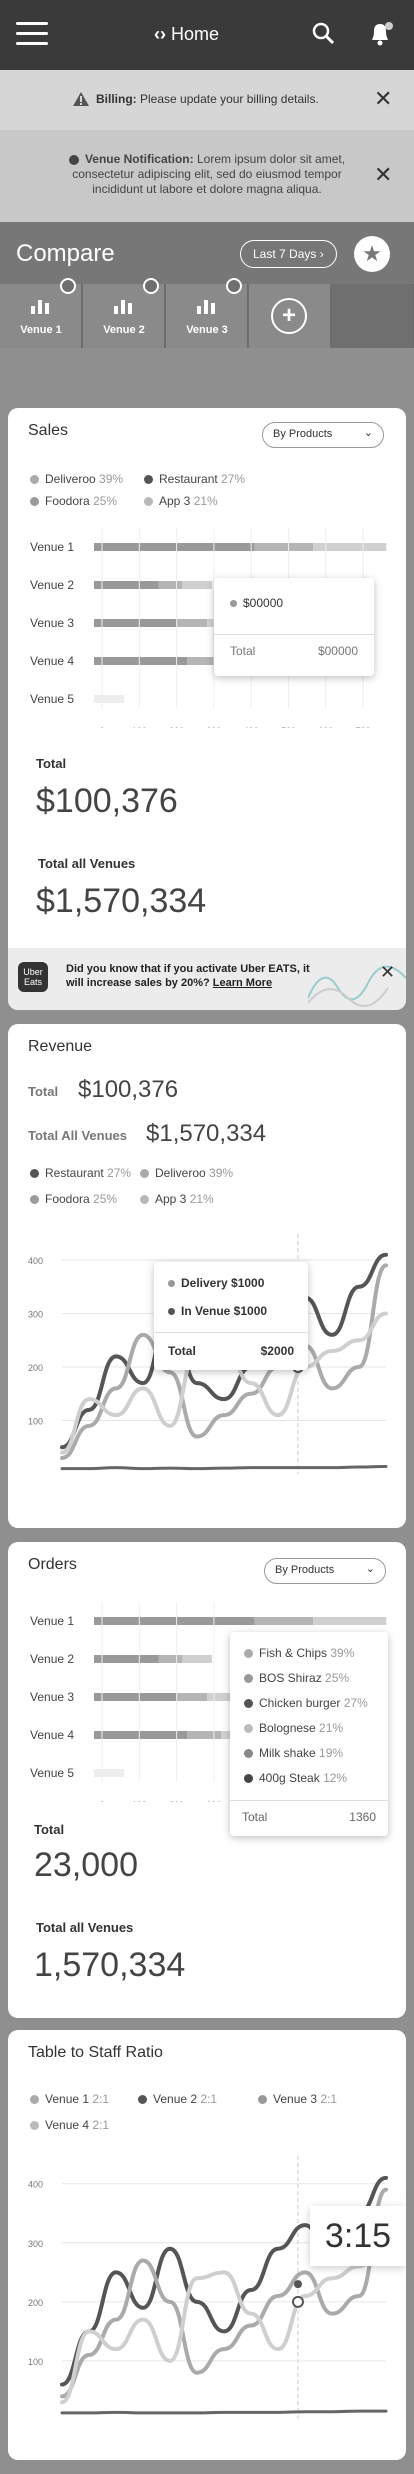 The image size is (414, 2474). I want to click on venue-tab-label: Venue 3, so click(207, 330).